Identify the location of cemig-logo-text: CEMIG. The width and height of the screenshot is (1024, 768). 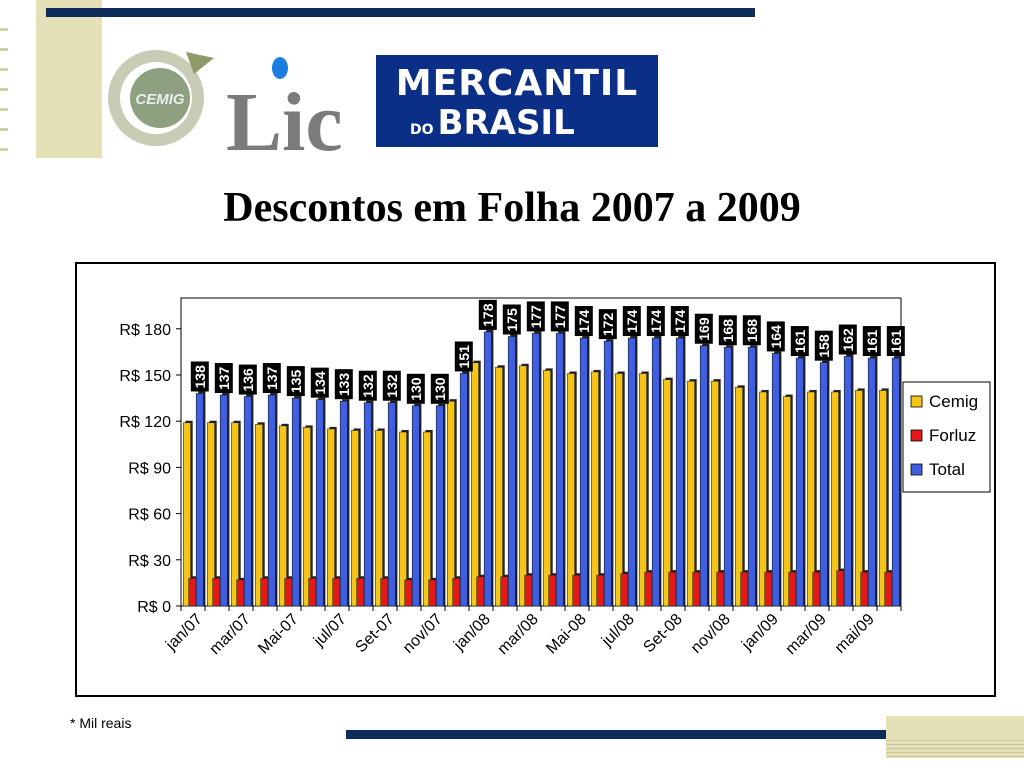
(160, 99).